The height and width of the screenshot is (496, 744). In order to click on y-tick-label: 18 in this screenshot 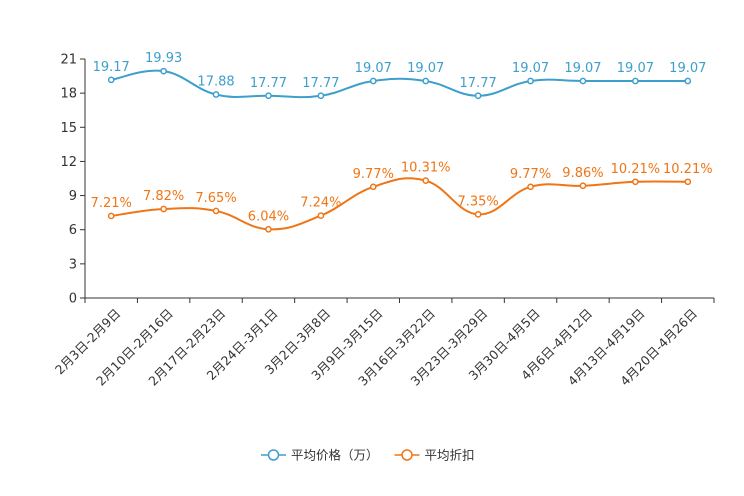, I will do `click(68, 94)`.